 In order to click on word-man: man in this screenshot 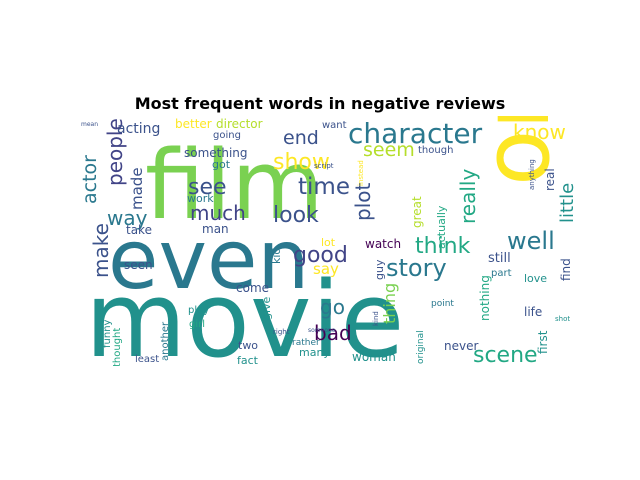, I will do `click(215, 229)`.